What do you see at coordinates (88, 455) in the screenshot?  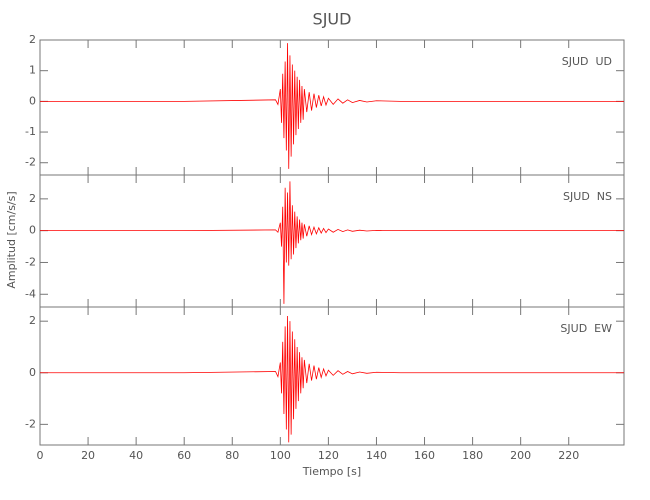 I see `x-tick-label: 20` at bounding box center [88, 455].